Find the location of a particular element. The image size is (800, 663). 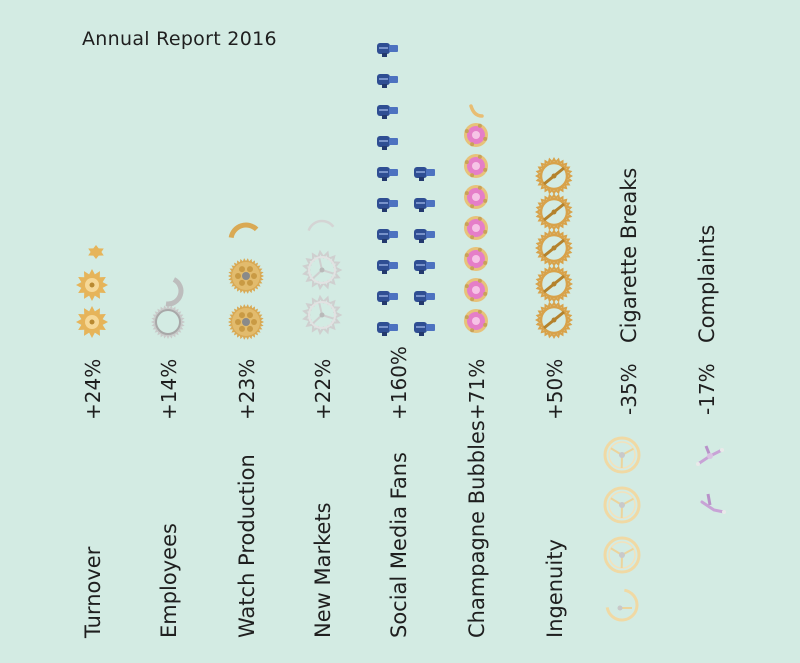

page-title: Annual Report 2016 is located at coordinates (179, 39).